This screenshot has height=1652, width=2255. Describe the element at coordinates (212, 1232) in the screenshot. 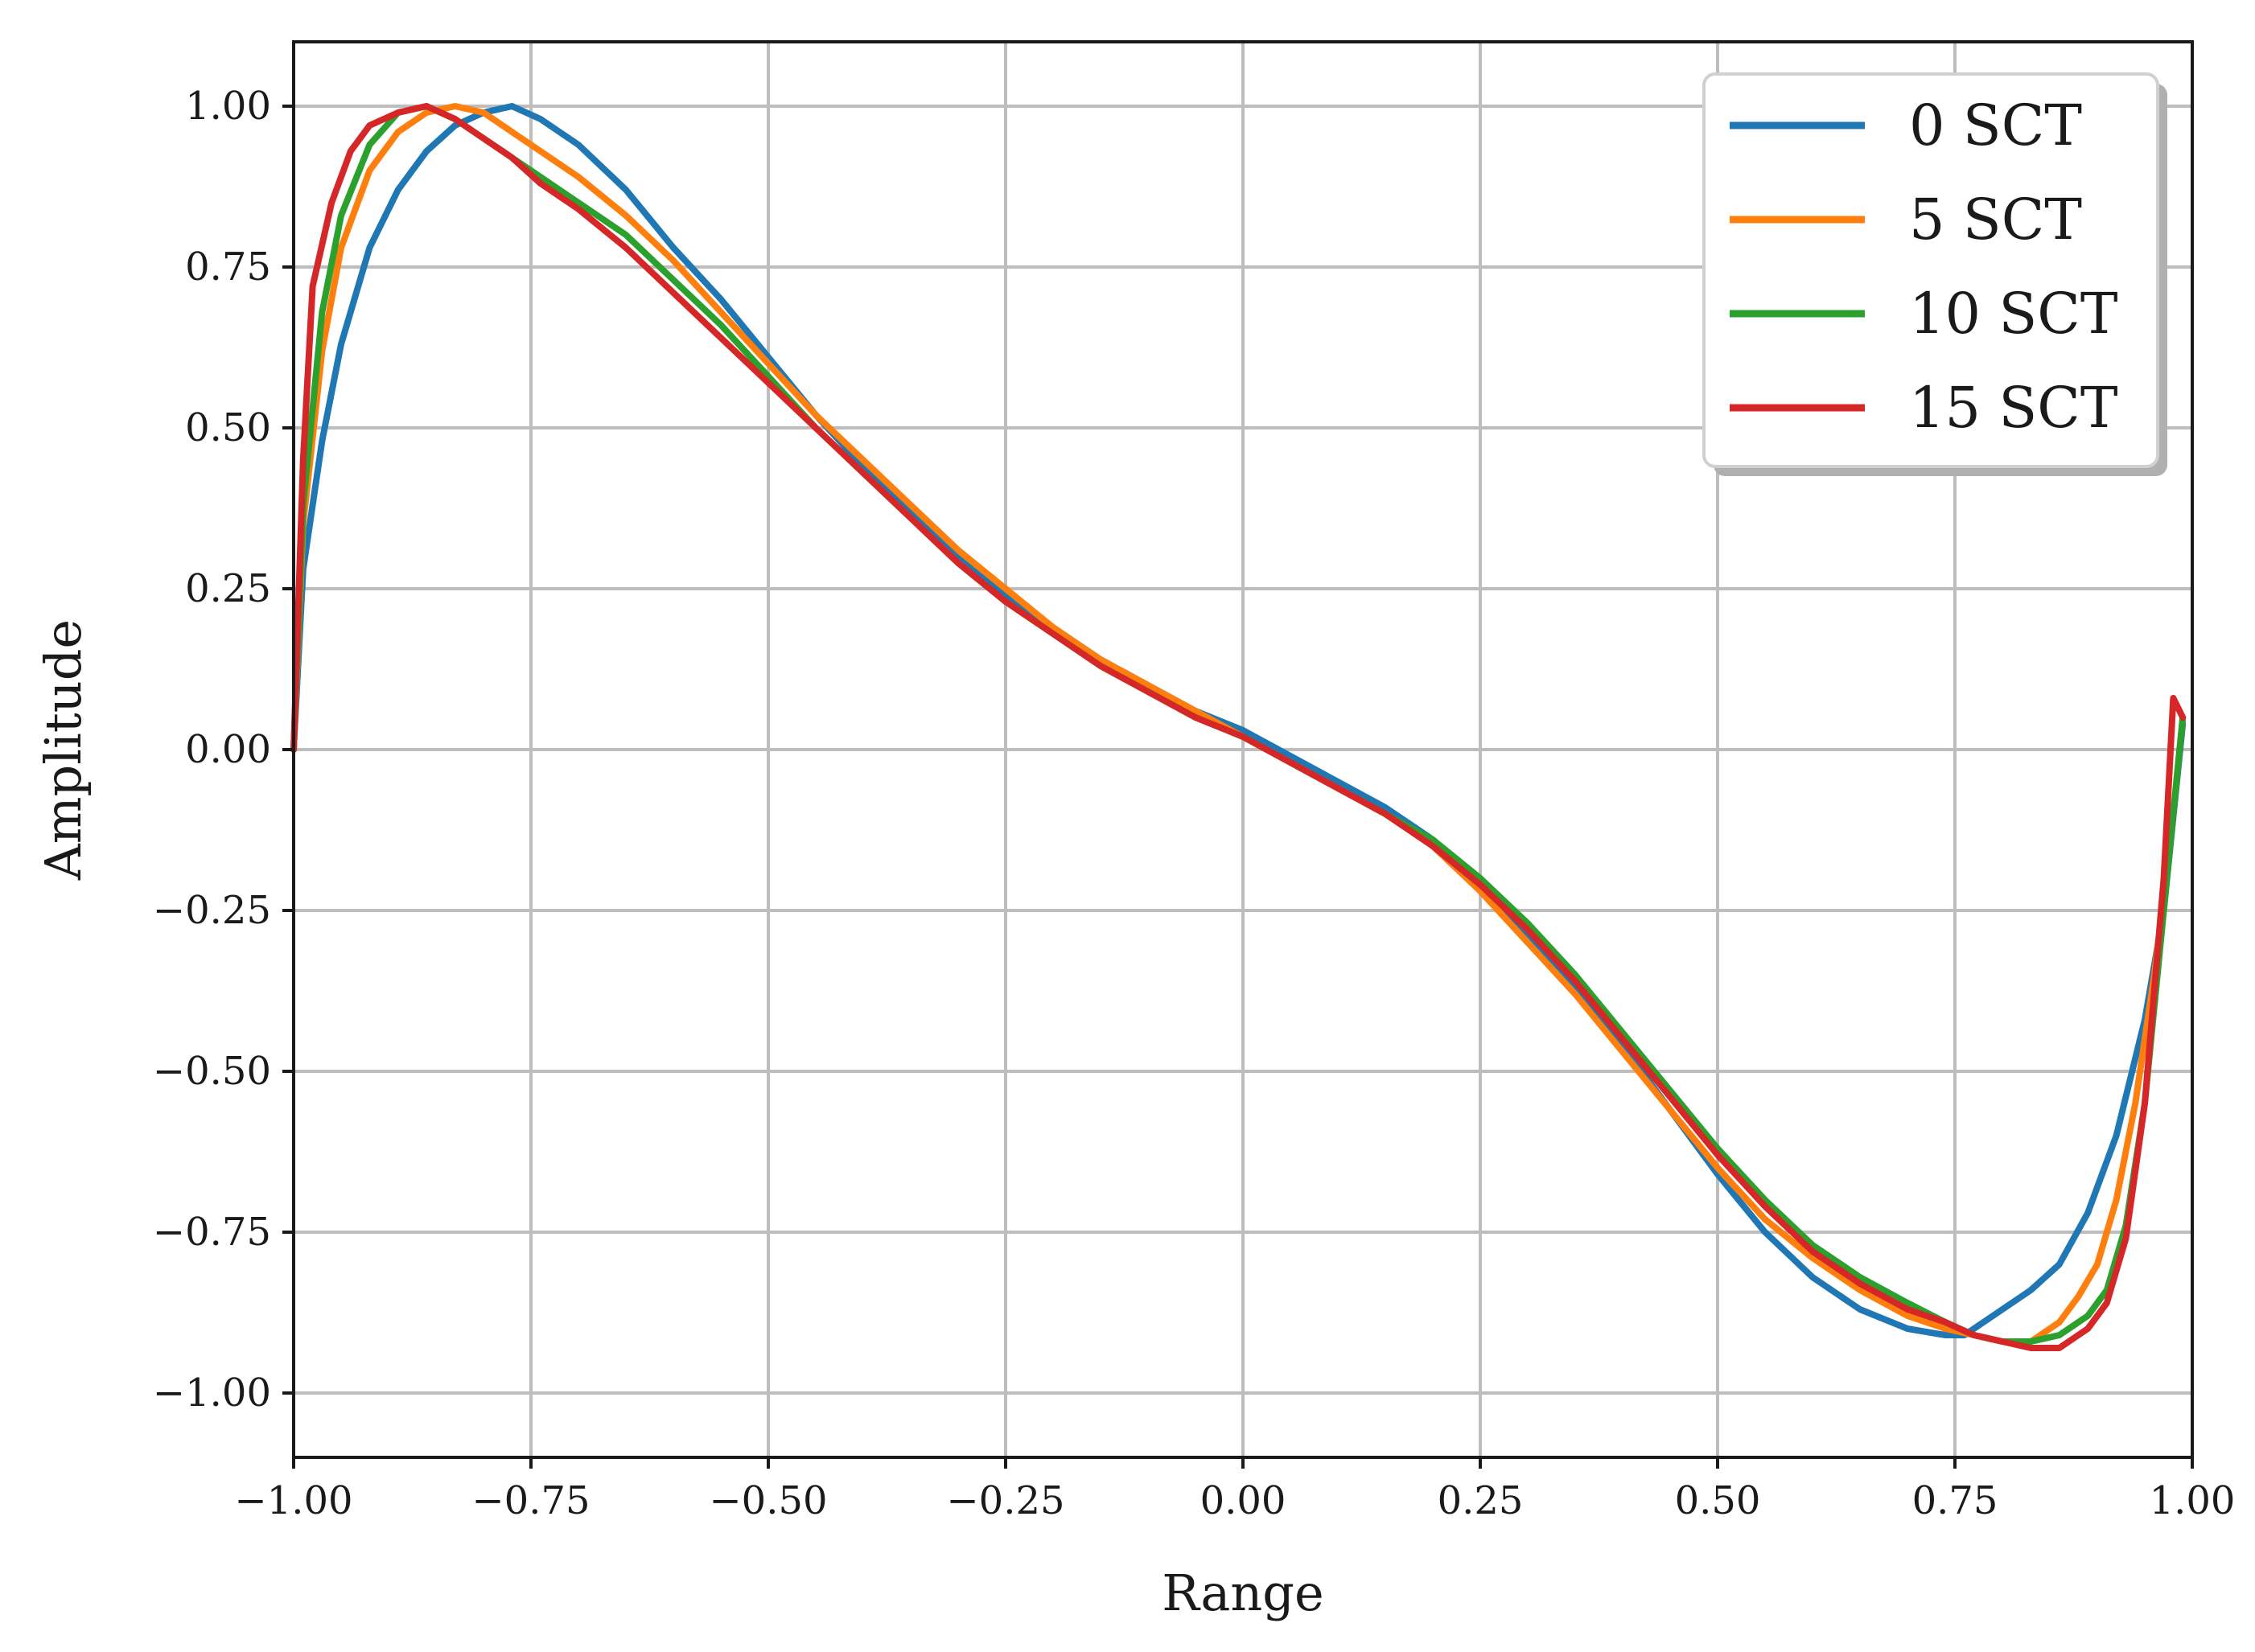

I see `y-tick-label: −0.75` at that location.